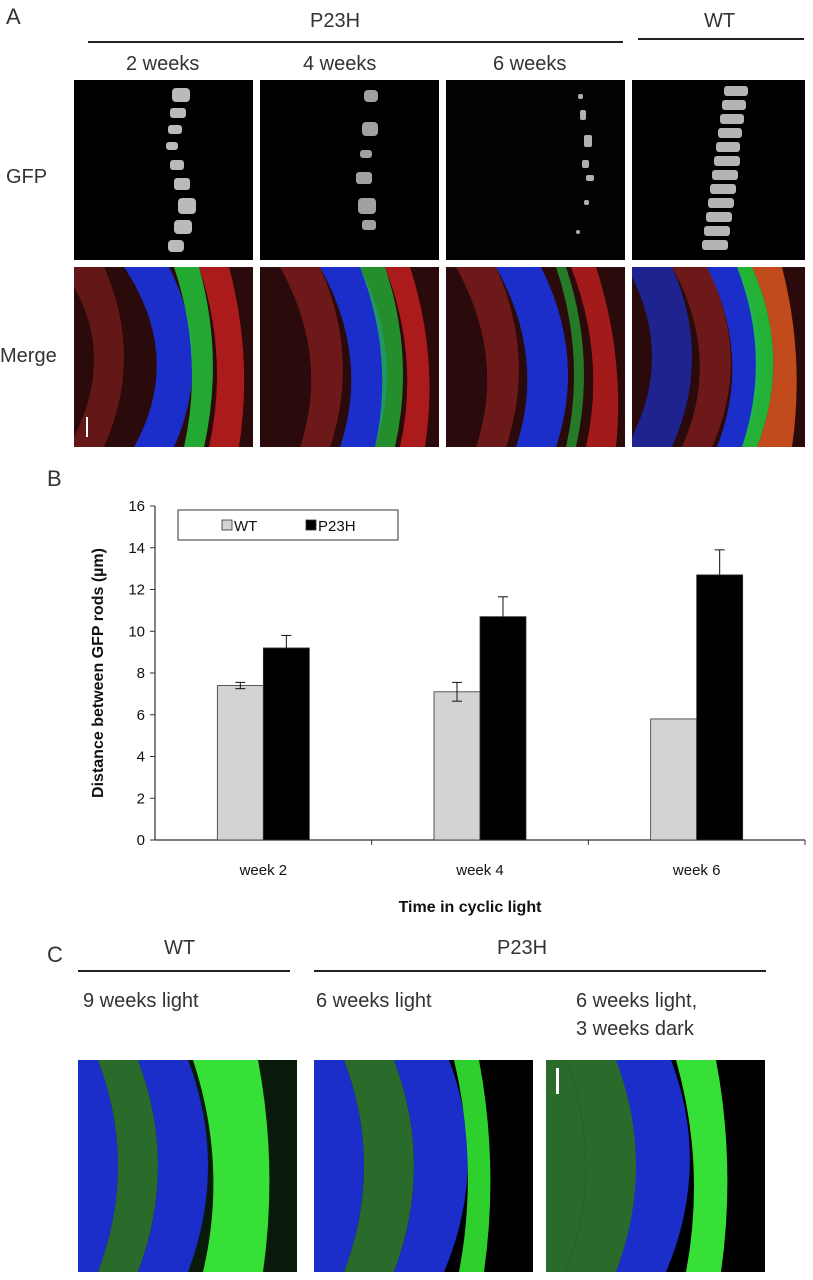  Describe the element at coordinates (163, 357) in the screenshot. I see `merge-micrograph-2-weeks` at that location.